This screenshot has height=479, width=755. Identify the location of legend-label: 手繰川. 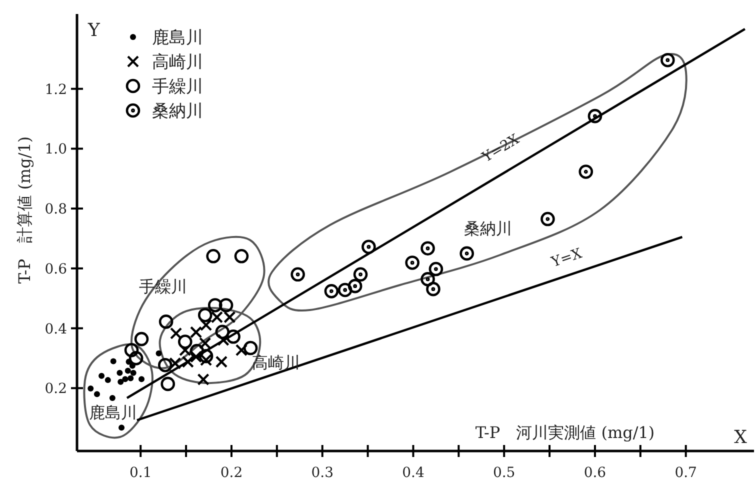
(177, 87).